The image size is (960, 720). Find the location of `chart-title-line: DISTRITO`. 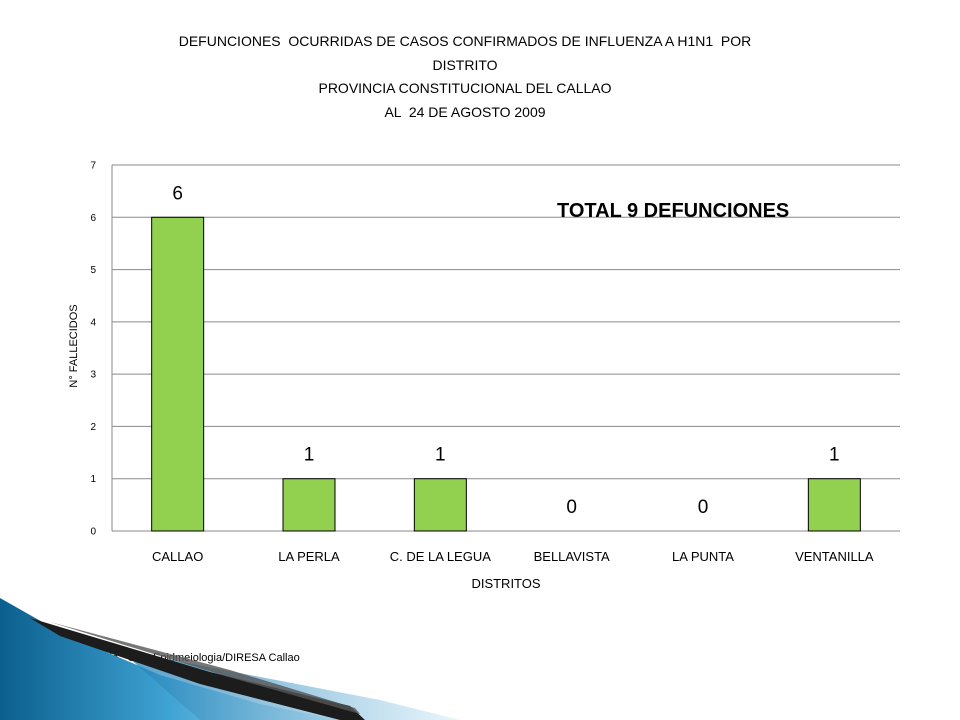

chart-title-line: DISTRITO is located at coordinates (465, 64).